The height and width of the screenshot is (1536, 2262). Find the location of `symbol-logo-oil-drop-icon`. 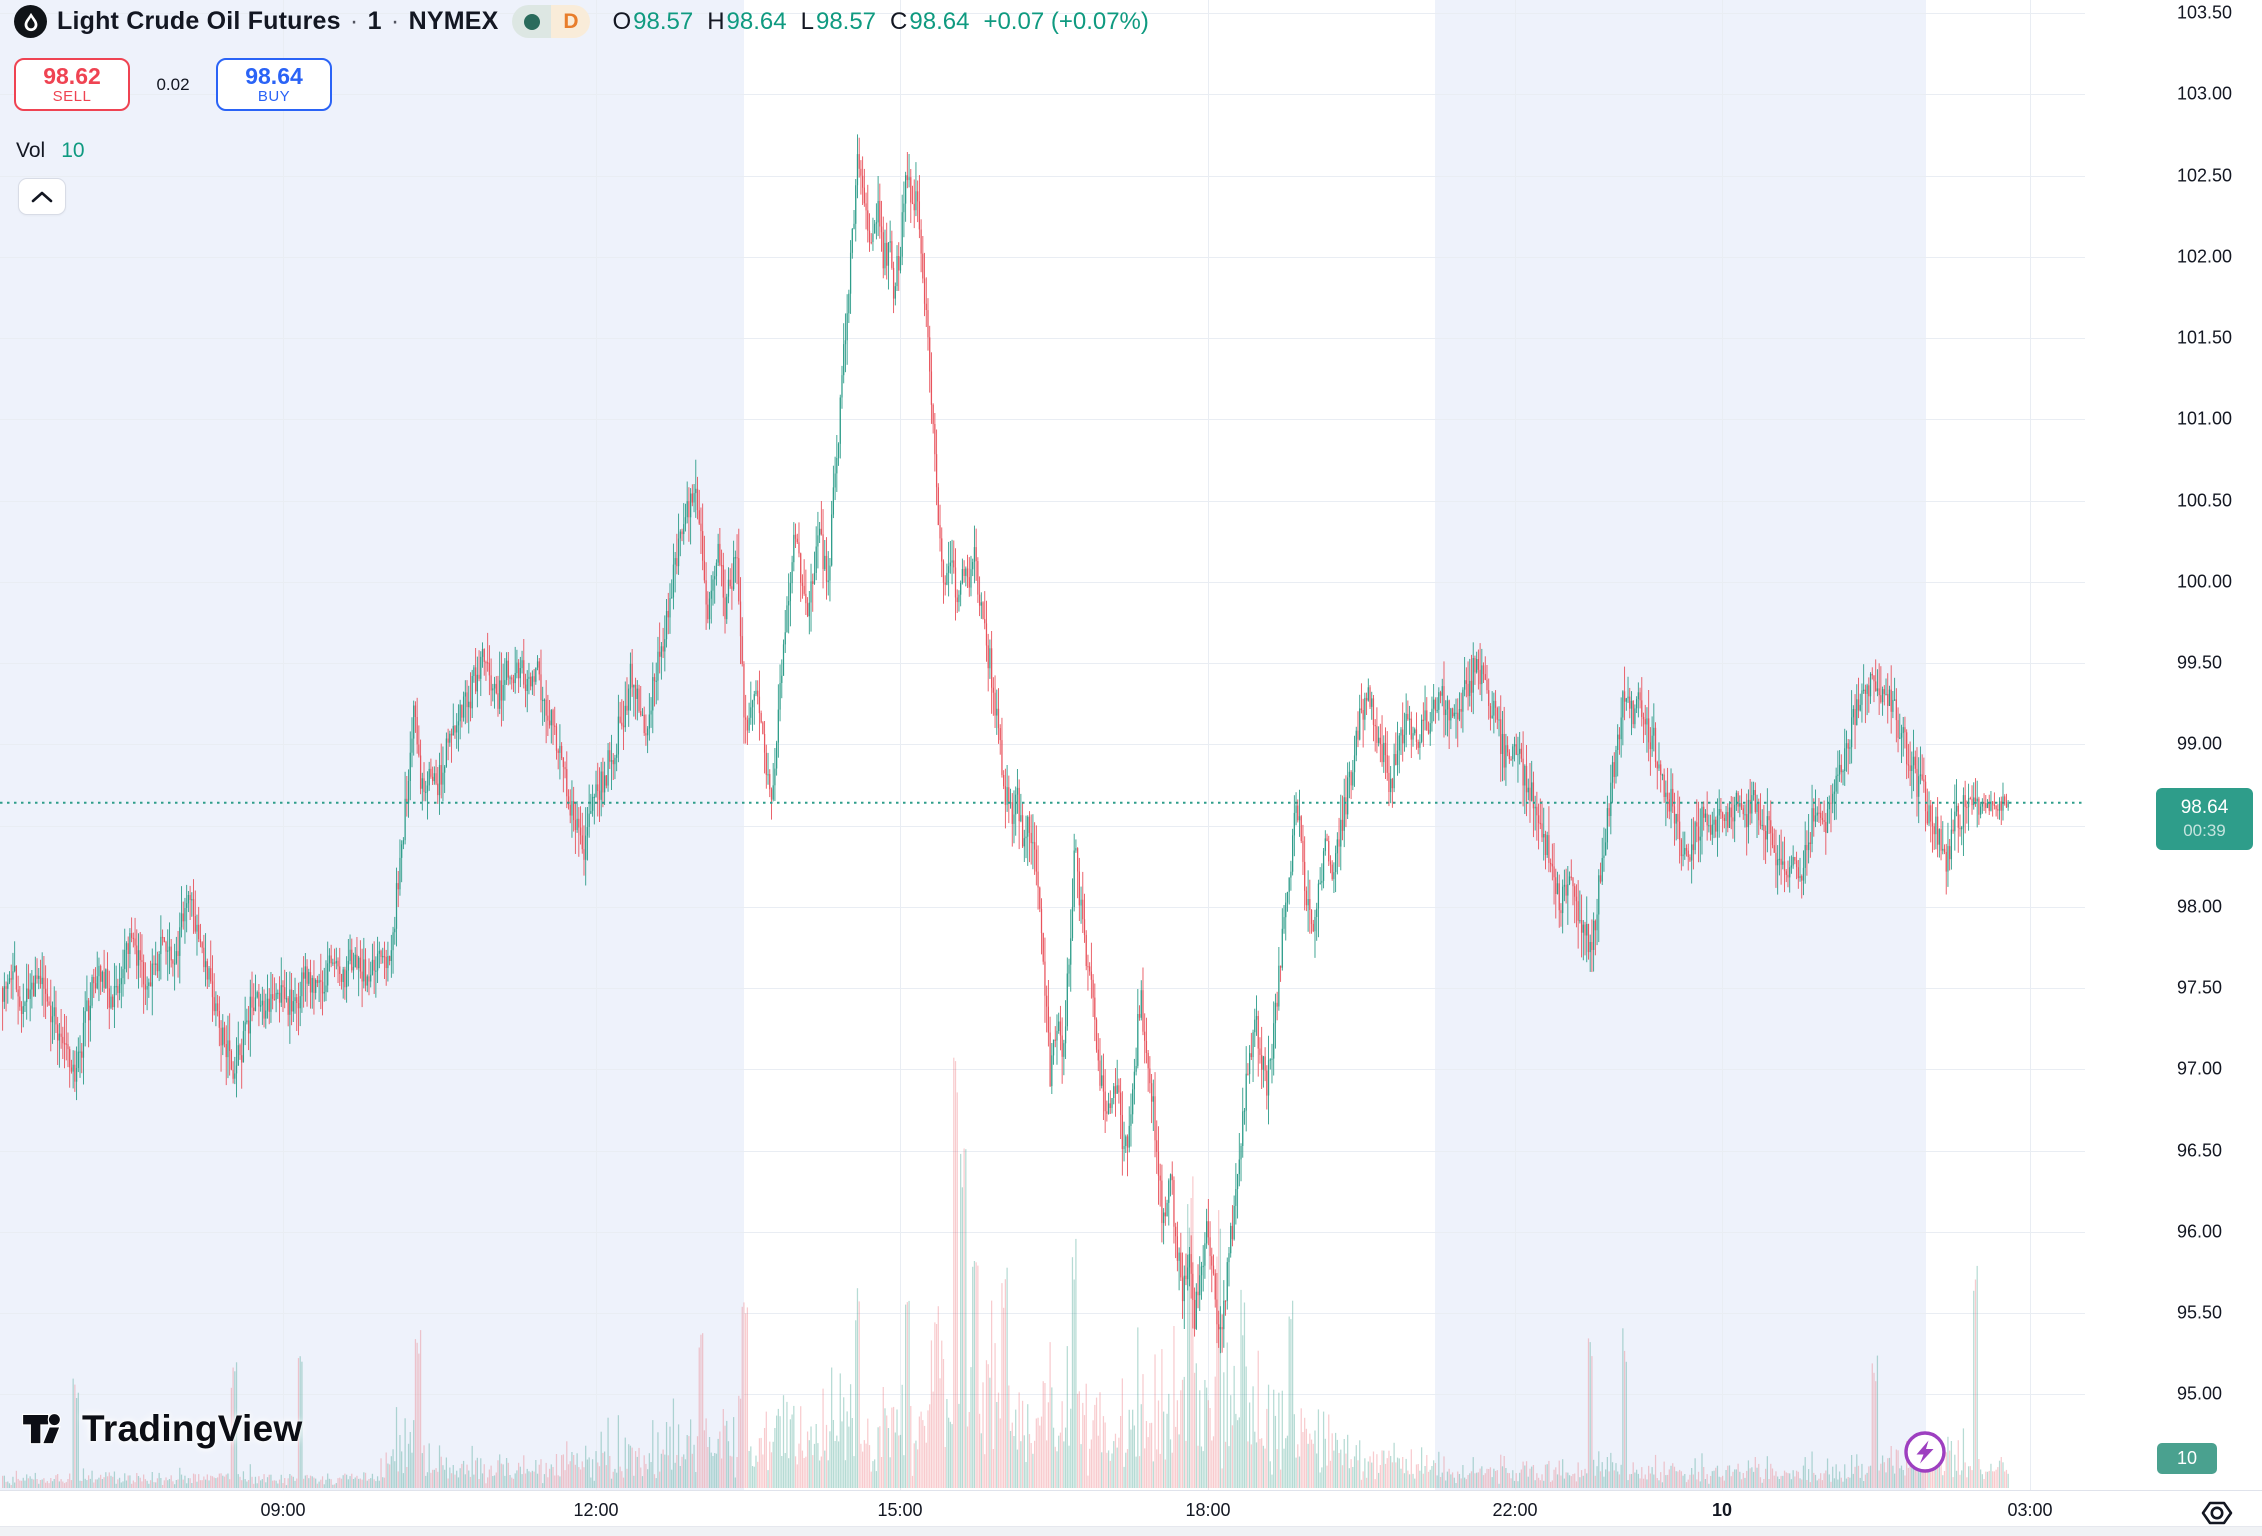

symbol-logo-oil-drop-icon is located at coordinates (30, 21).